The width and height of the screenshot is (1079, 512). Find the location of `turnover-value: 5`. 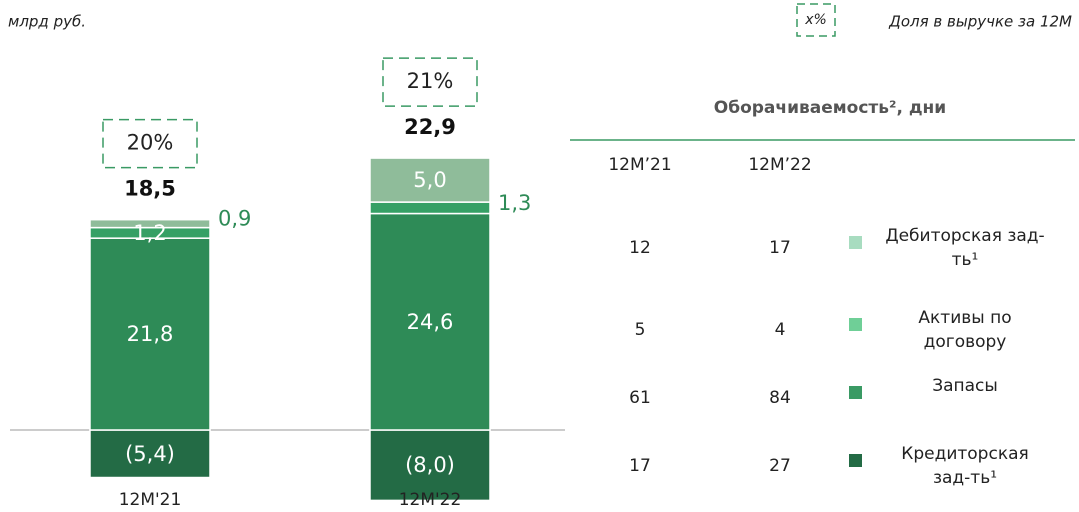

turnover-value: 5 is located at coordinates (640, 330).